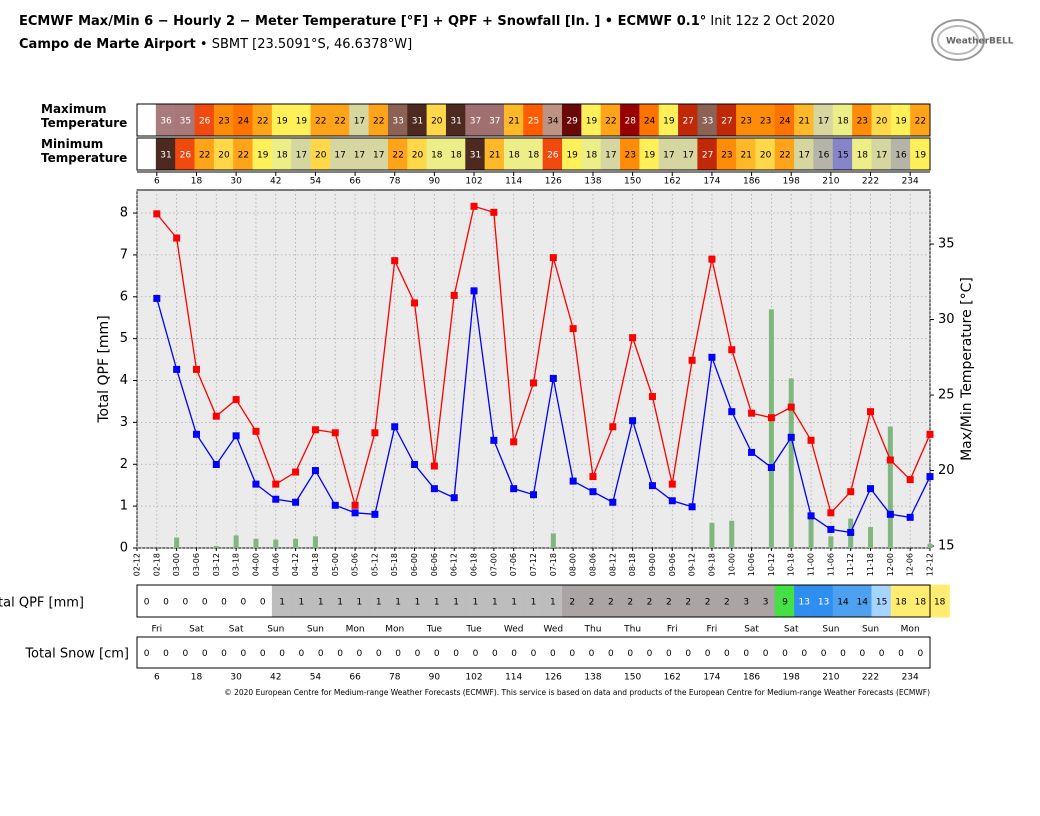 This screenshot has width=1040, height=816. Describe the element at coordinates (553, 564) in the screenshot. I see `x-tick-label: 07-18` at that location.